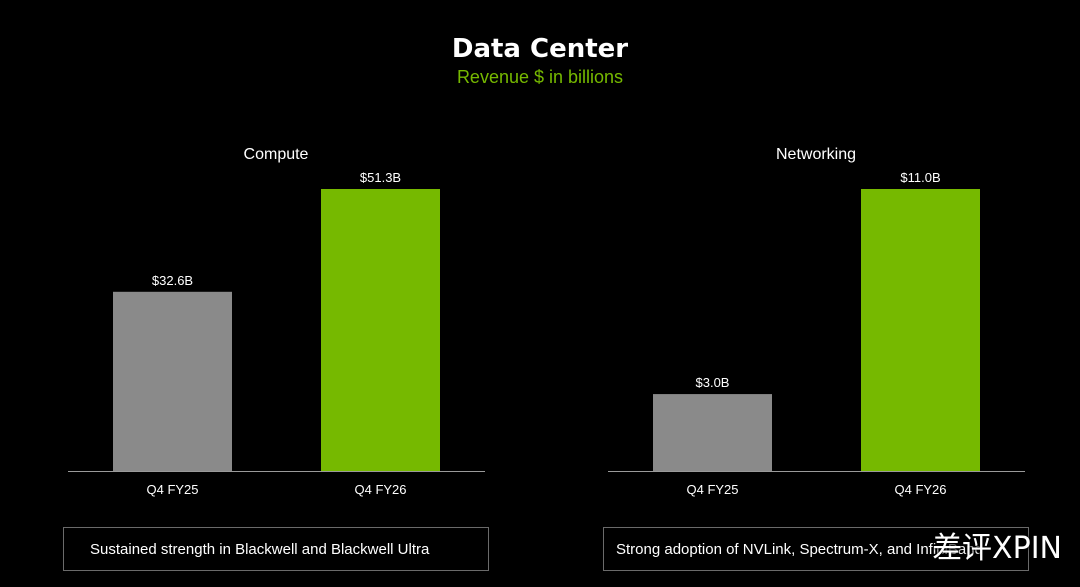  Describe the element at coordinates (816, 154) in the screenshot. I see `networking-chart-title: Networking` at that location.